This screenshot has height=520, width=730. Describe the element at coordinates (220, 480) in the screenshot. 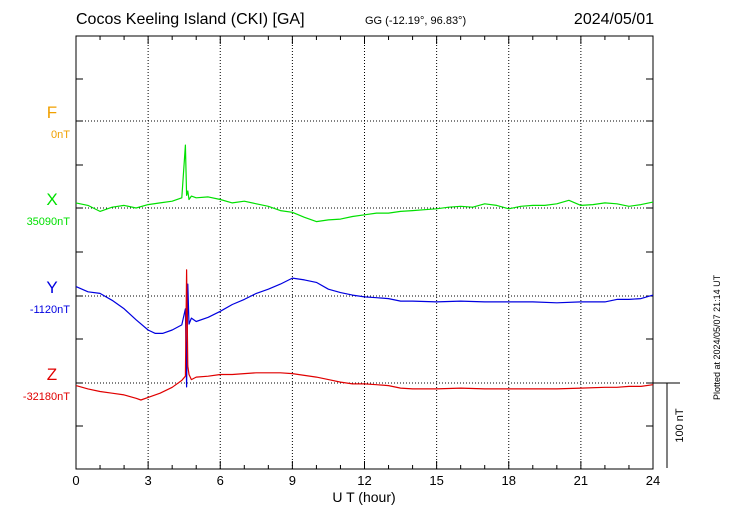

I see `x-tick-label: 6` at that location.